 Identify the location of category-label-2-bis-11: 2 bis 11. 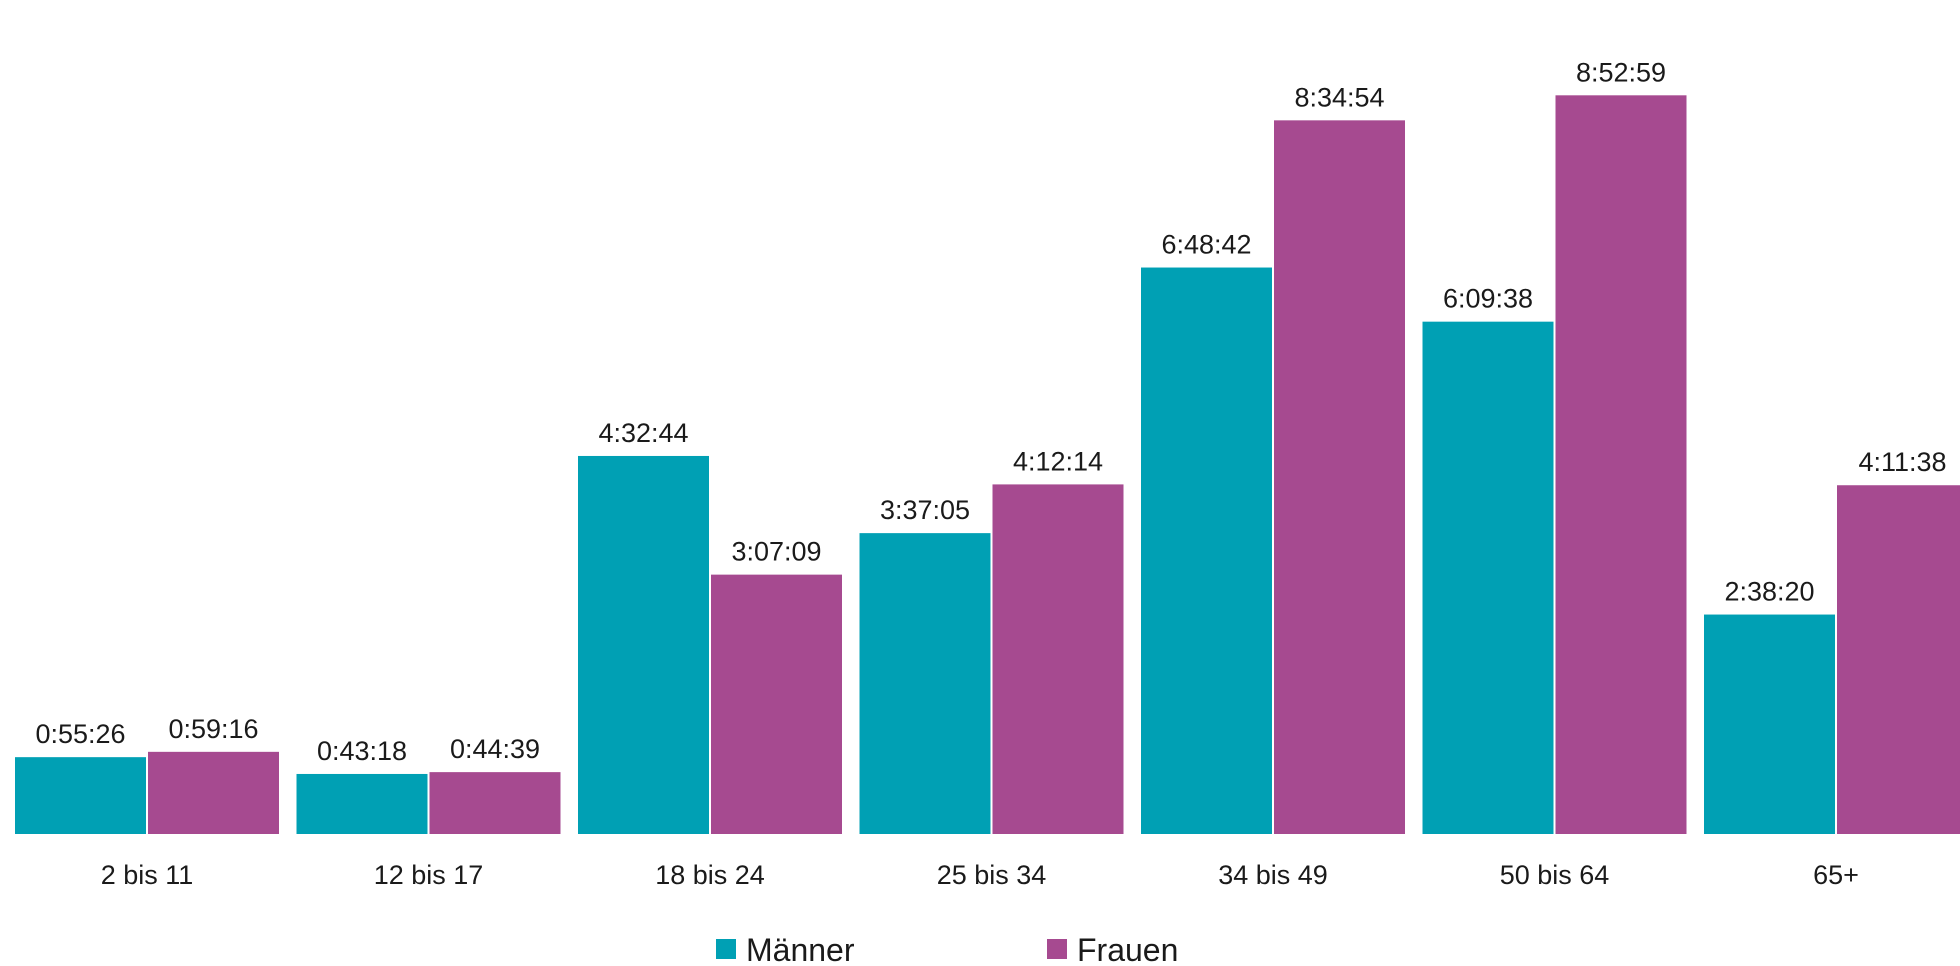
(147, 875).